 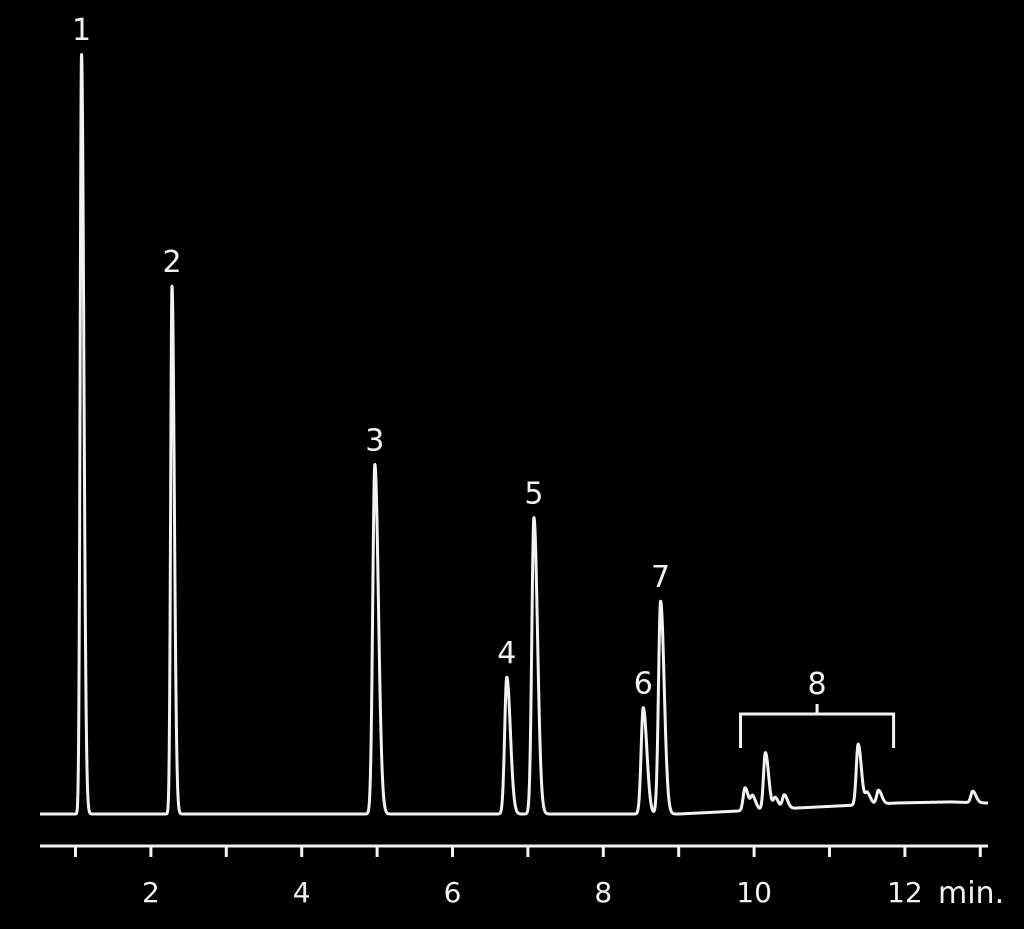 What do you see at coordinates (151, 892) in the screenshot?
I see `x-axis-tick-label: 2` at bounding box center [151, 892].